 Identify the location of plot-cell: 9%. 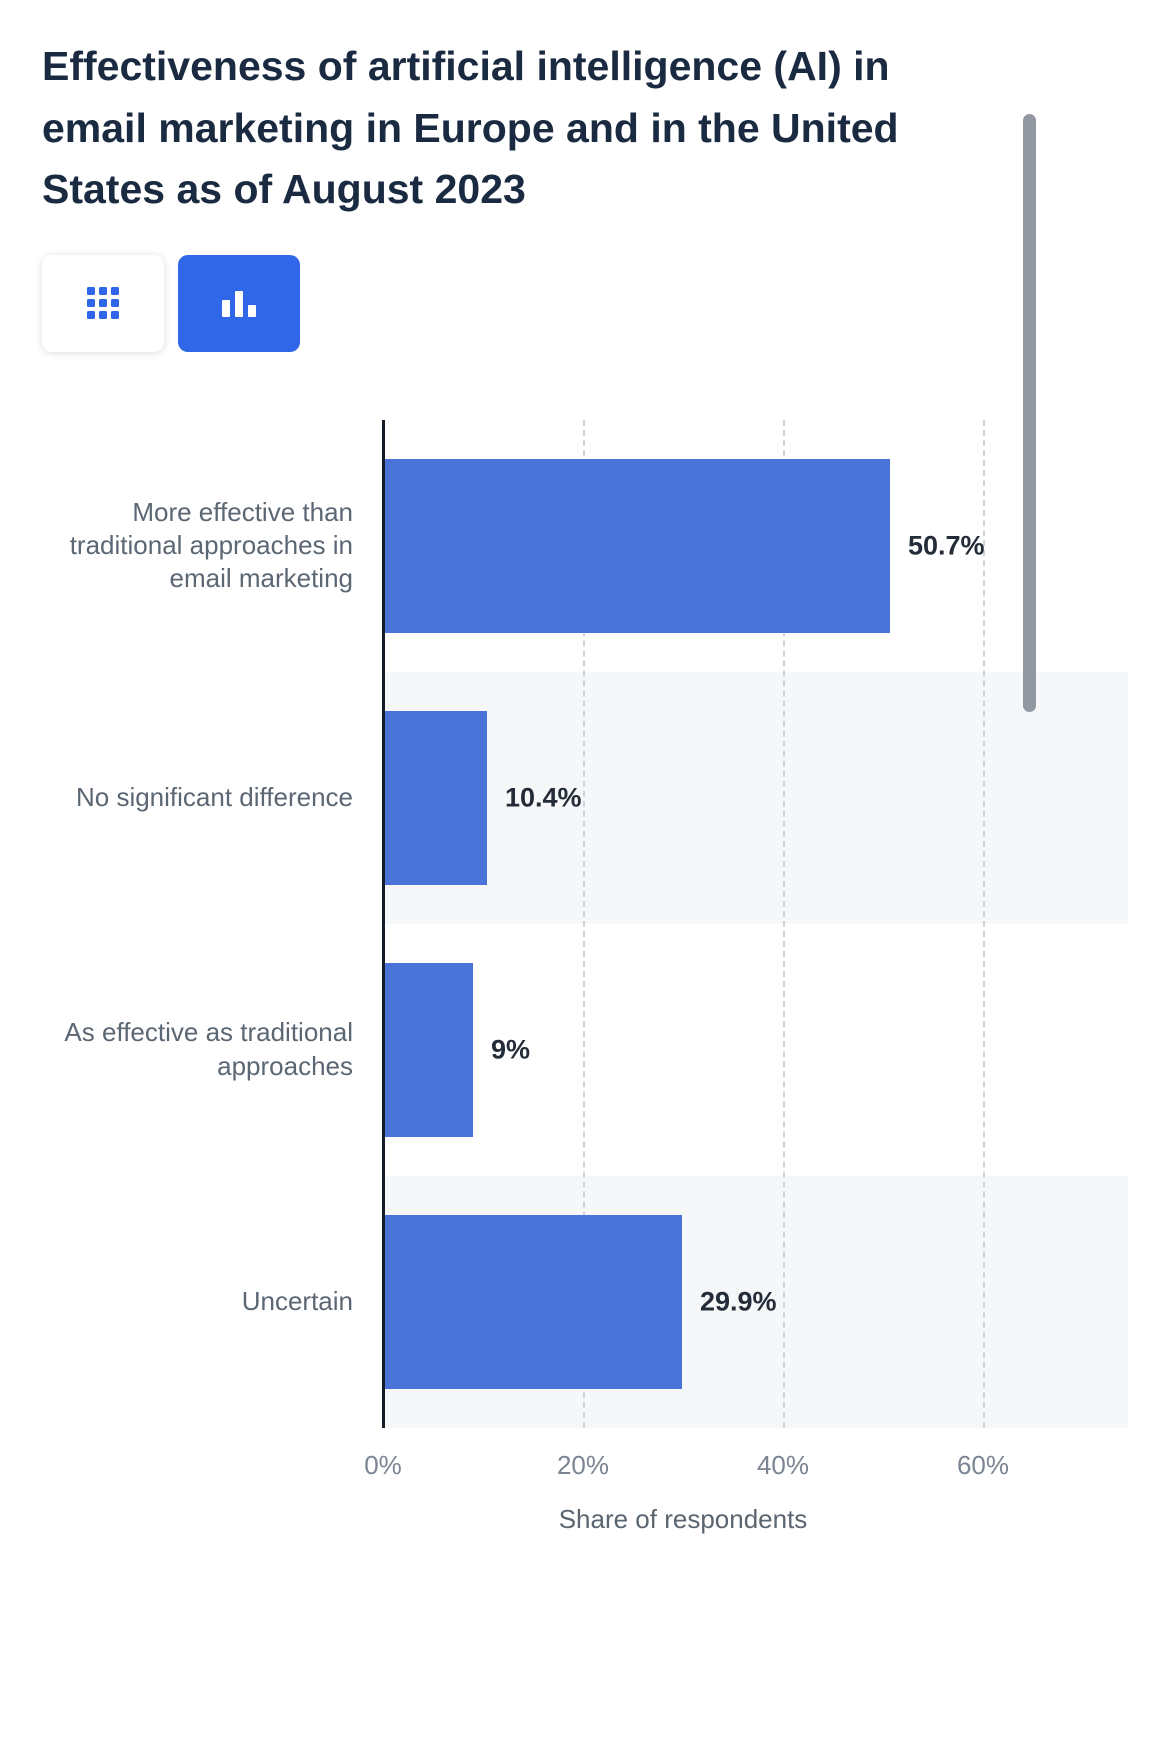
(755, 1050).